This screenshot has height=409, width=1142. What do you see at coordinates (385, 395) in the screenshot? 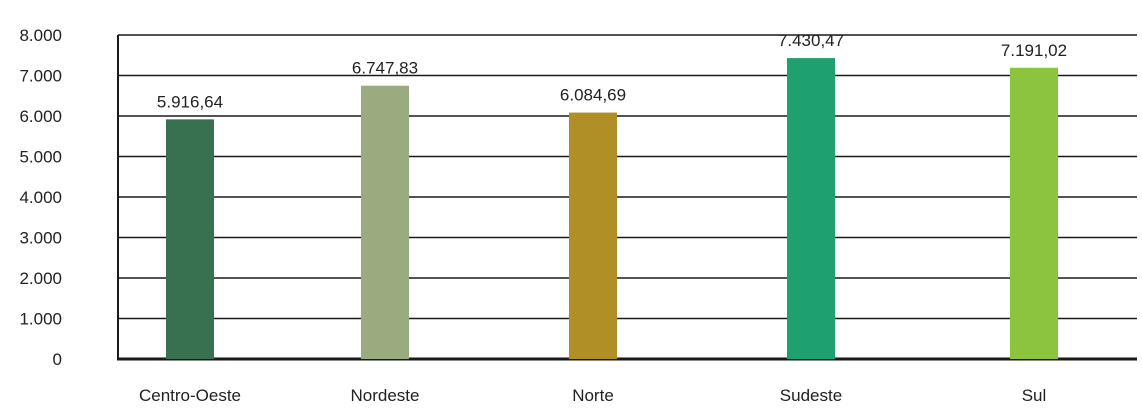
I see `x-tick-label: Nordeste` at bounding box center [385, 395].